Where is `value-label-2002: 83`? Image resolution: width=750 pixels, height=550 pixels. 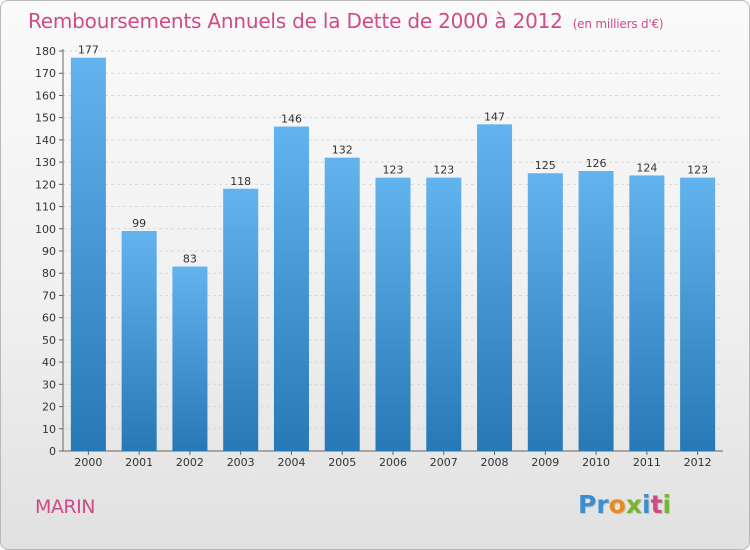 value-label-2002: 83 is located at coordinates (190, 259).